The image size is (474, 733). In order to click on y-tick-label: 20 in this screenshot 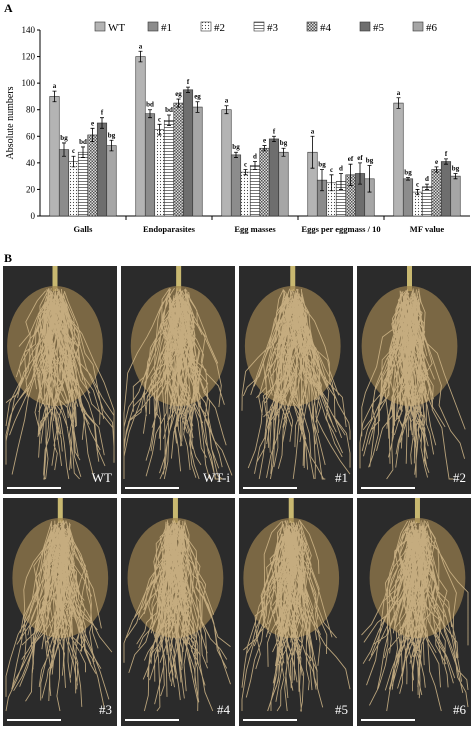, I will do `click(31, 189)`.